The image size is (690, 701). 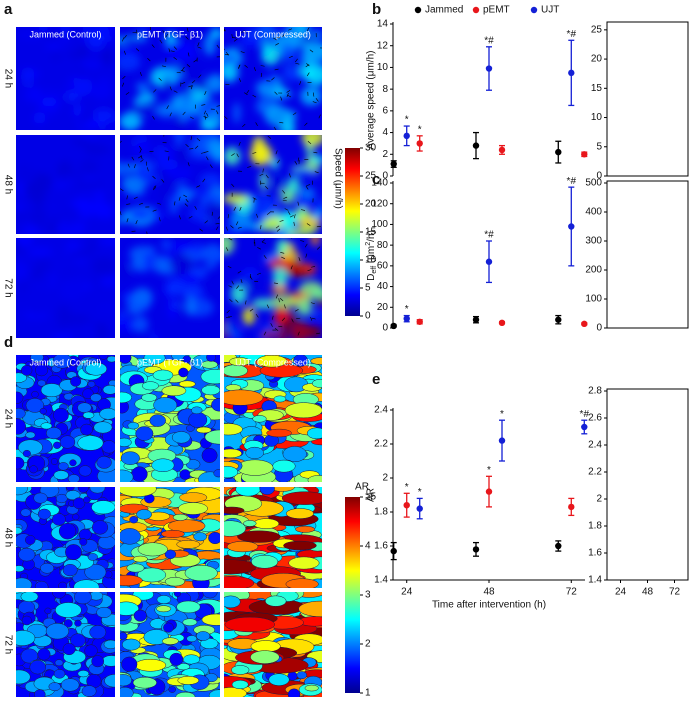 What do you see at coordinates (572, 34) in the screenshot?
I see `significance-mark: *#` at bounding box center [572, 34].